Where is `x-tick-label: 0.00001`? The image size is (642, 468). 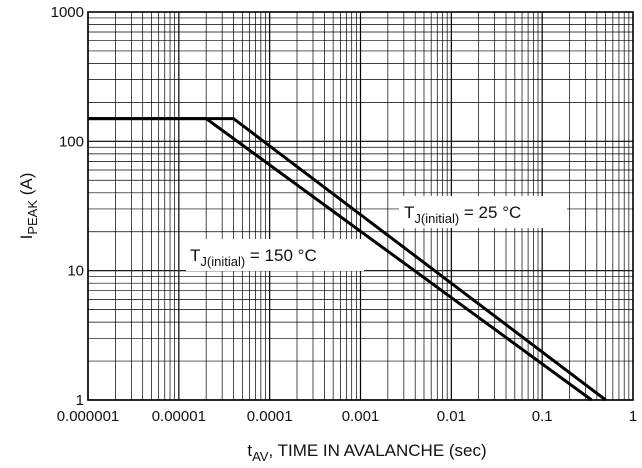 x-tick-label: 0.00001 is located at coordinates (179, 416).